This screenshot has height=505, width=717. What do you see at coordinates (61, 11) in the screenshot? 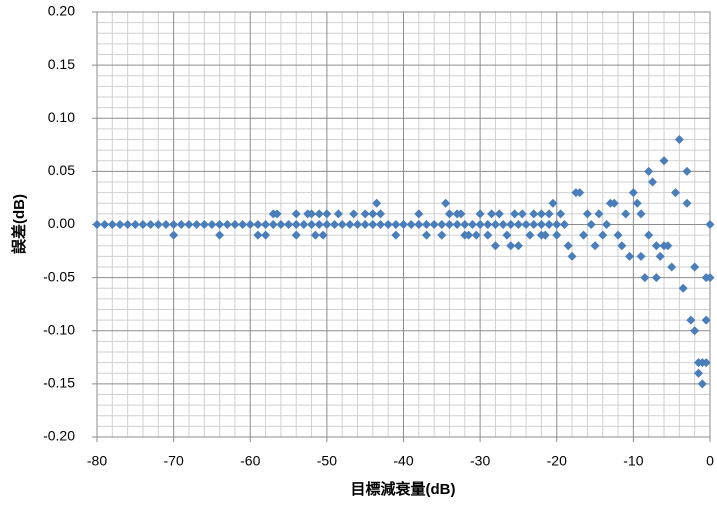
I see `y-tick-label: 0.20` at bounding box center [61, 11].